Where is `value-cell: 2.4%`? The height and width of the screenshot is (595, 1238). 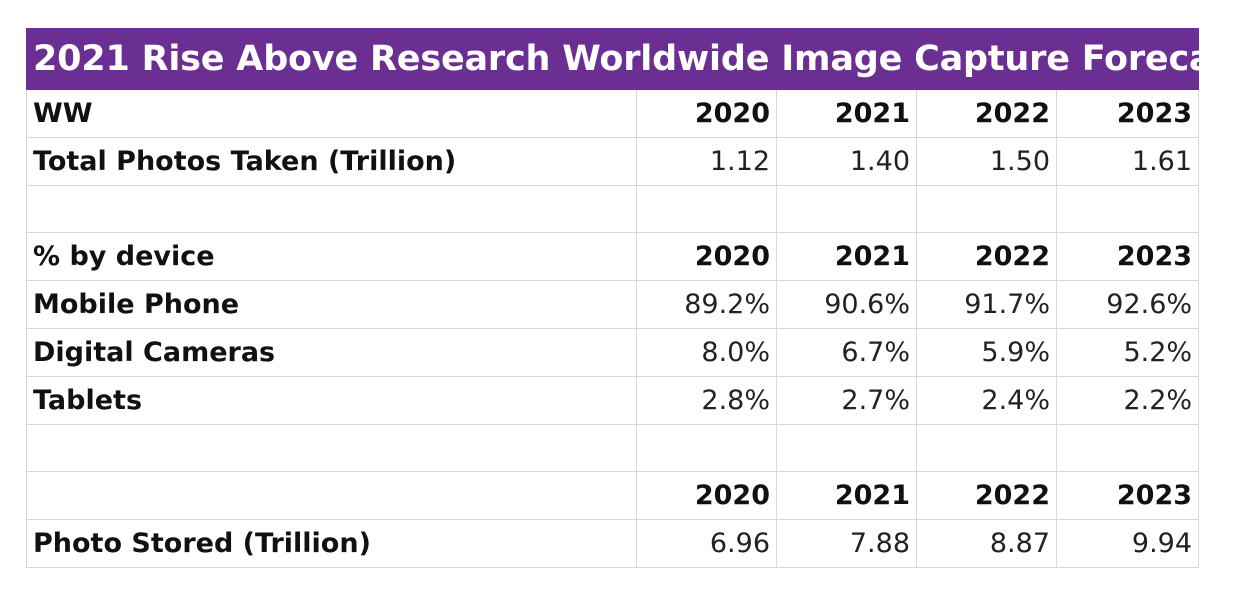
value-cell: 2.4% is located at coordinates (986, 400).